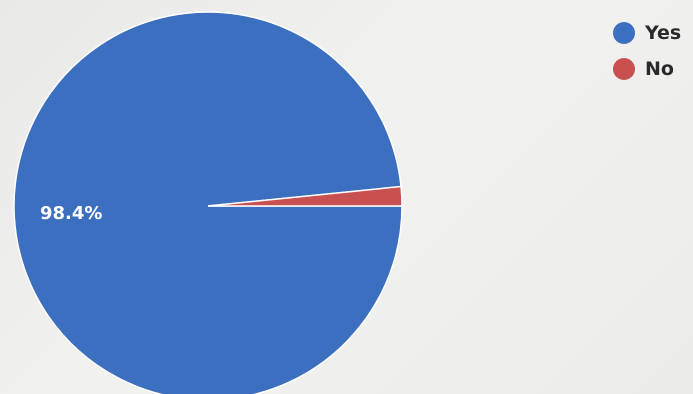 The image size is (693, 394). I want to click on legend-item-yes: Yes, so click(647, 33).